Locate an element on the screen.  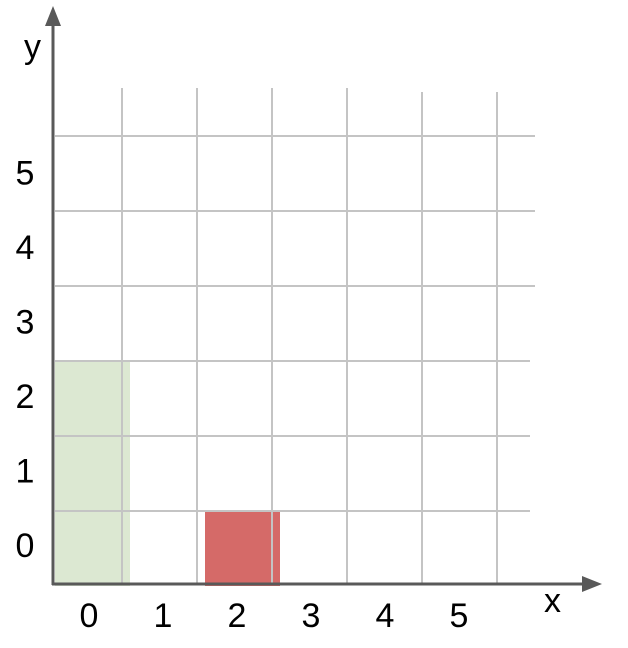
x-tick-labels: 0 1 2 3 4 5 is located at coordinates (274, 616).